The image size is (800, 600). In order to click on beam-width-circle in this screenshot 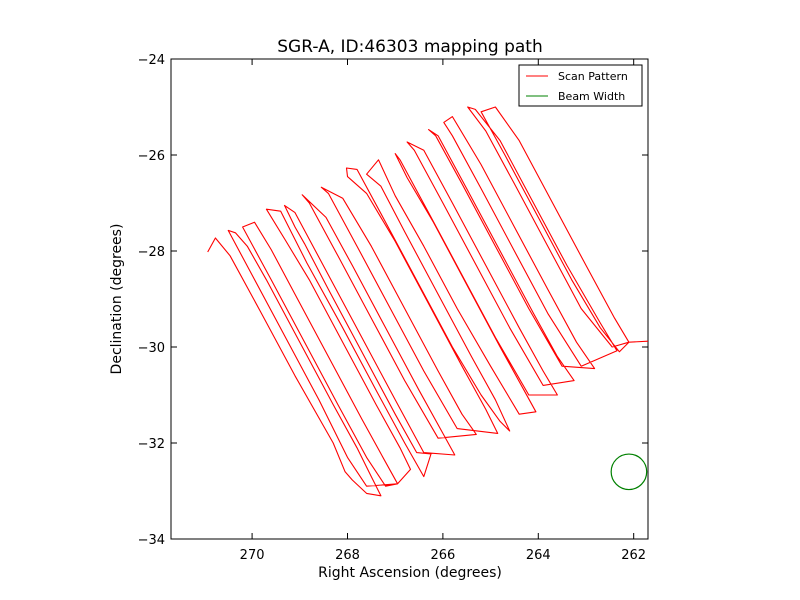, I will do `click(629, 472)`.